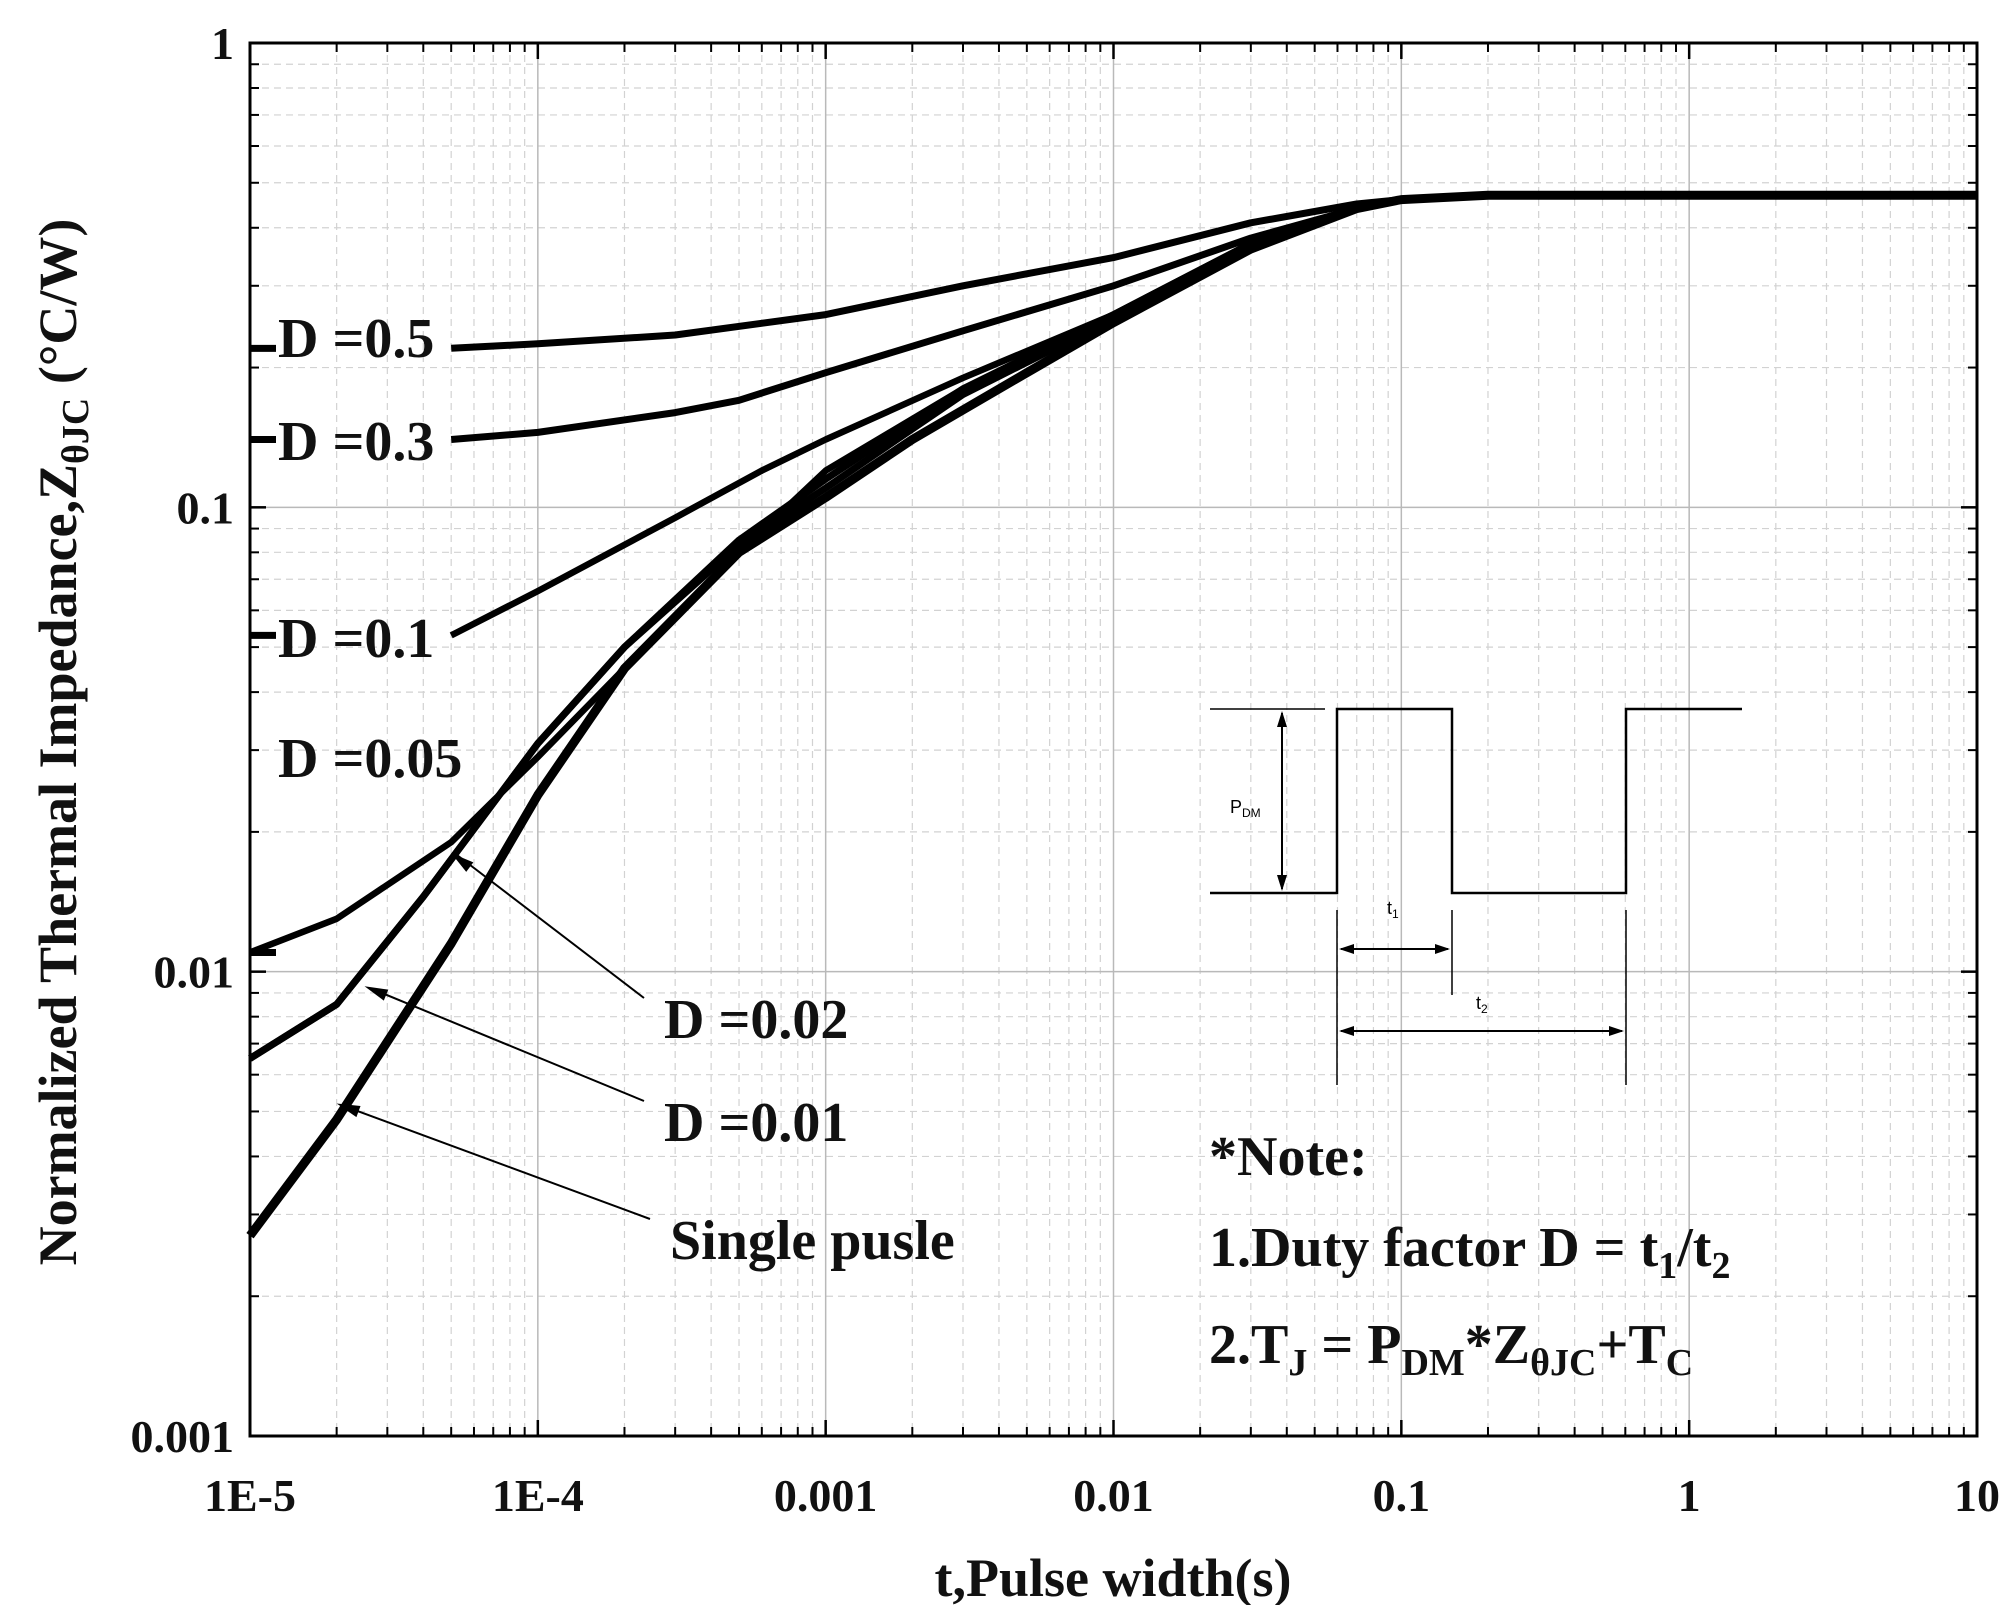  Describe the element at coordinates (1469, 1252) in the screenshot. I see `note-duty-factor: 1.Duty factor D = t1/t2` at that location.